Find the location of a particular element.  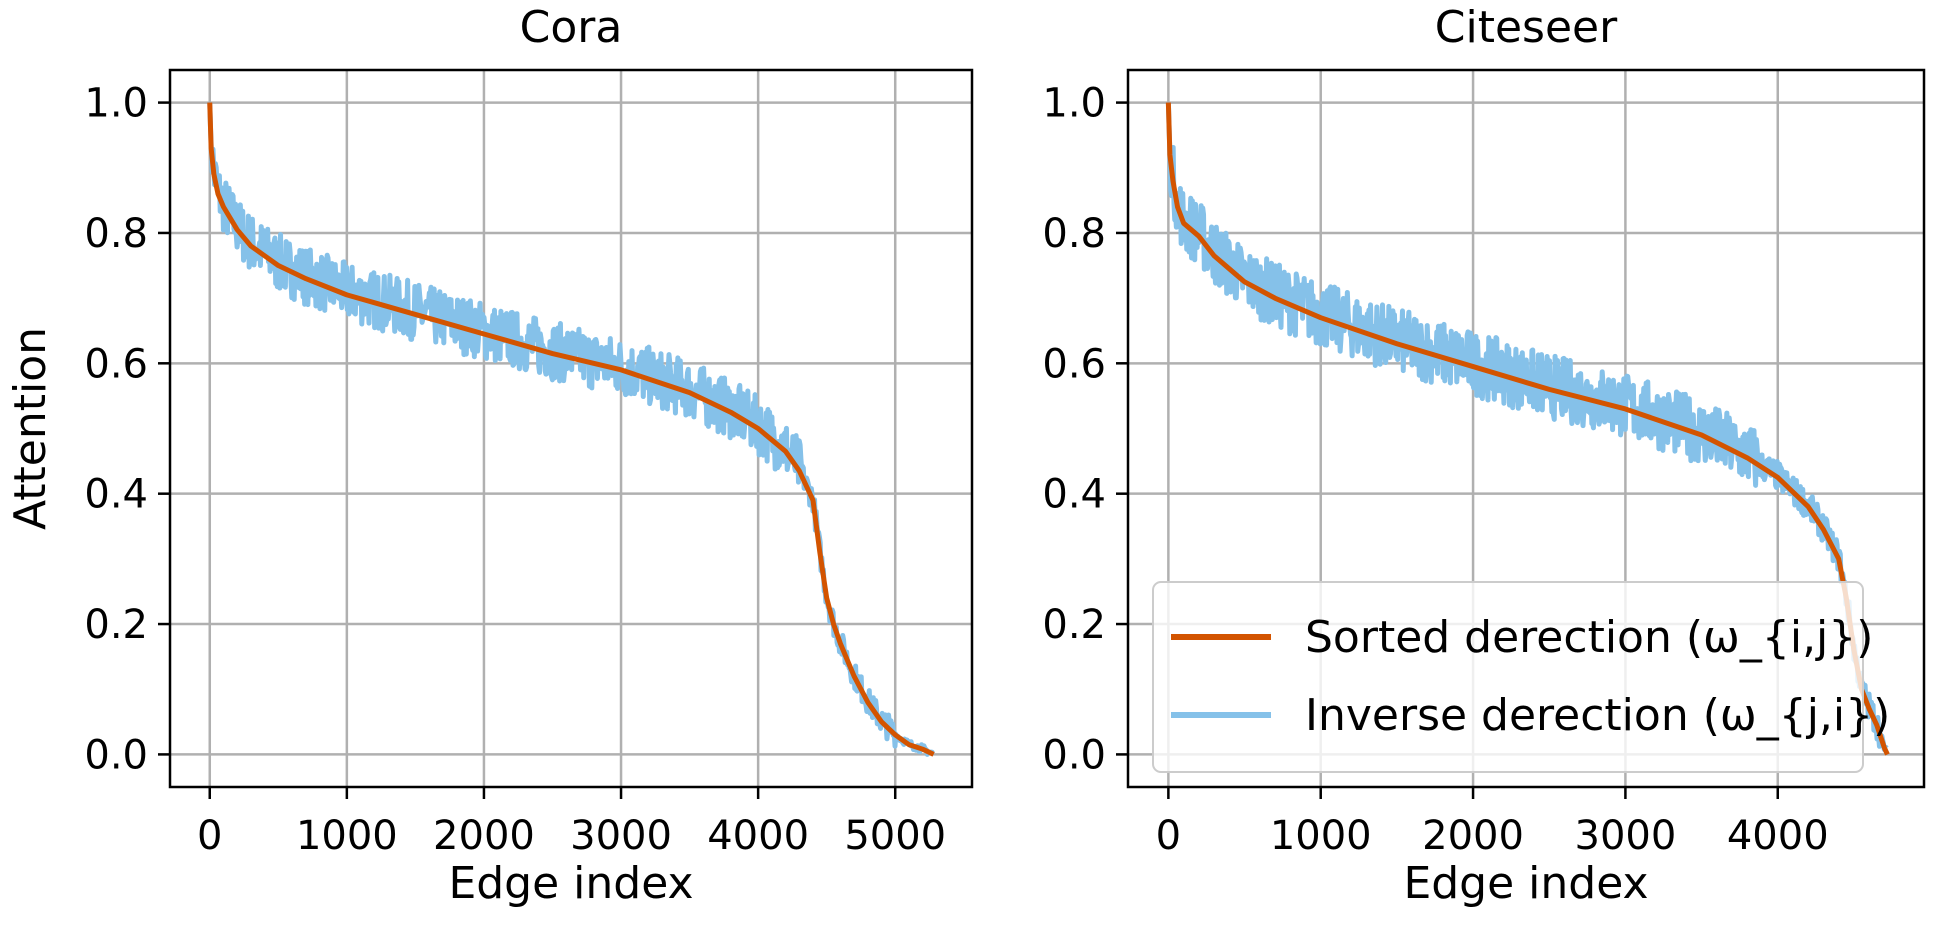

citeseer-x-tick-label: 1000 is located at coordinates (1321, 836).